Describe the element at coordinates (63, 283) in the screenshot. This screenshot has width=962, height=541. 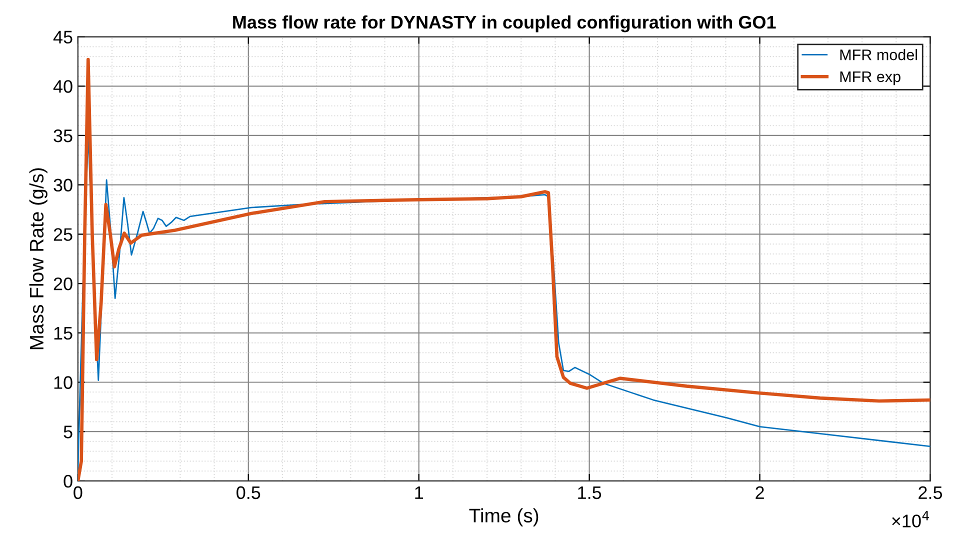
I see `y-tick-label: 20` at that location.